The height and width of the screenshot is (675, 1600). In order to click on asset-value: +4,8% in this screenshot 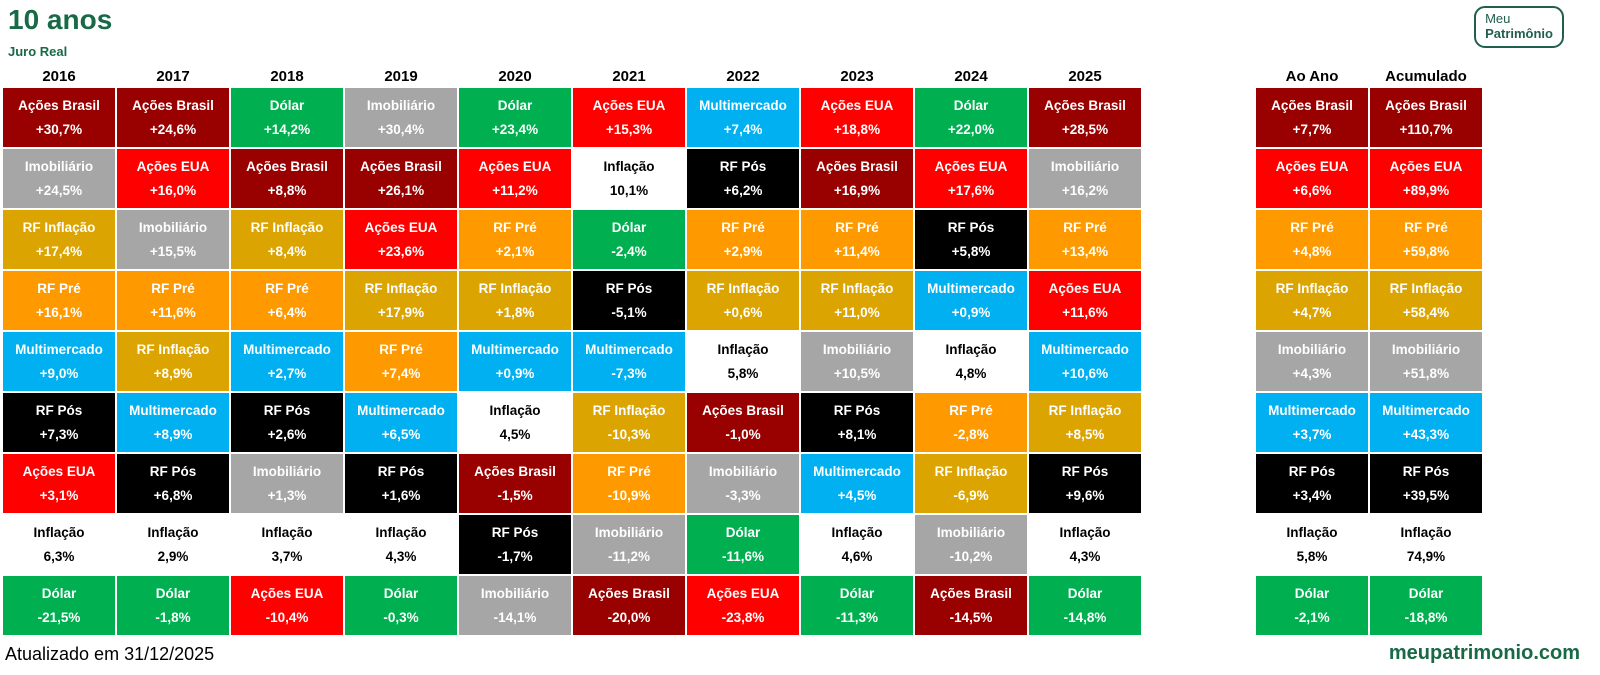, I will do `click(1312, 251)`.